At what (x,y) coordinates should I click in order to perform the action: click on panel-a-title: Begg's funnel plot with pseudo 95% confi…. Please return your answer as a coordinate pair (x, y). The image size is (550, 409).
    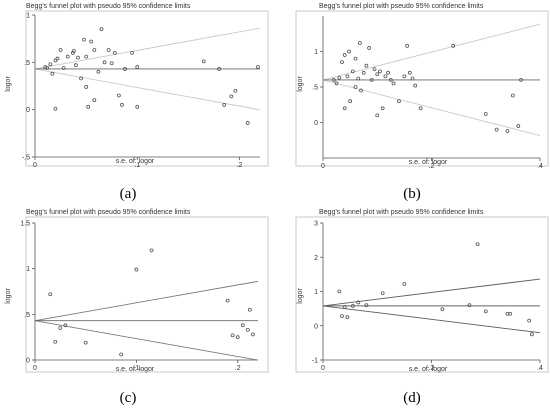
    Looking at the image, I should click on (108, 6).